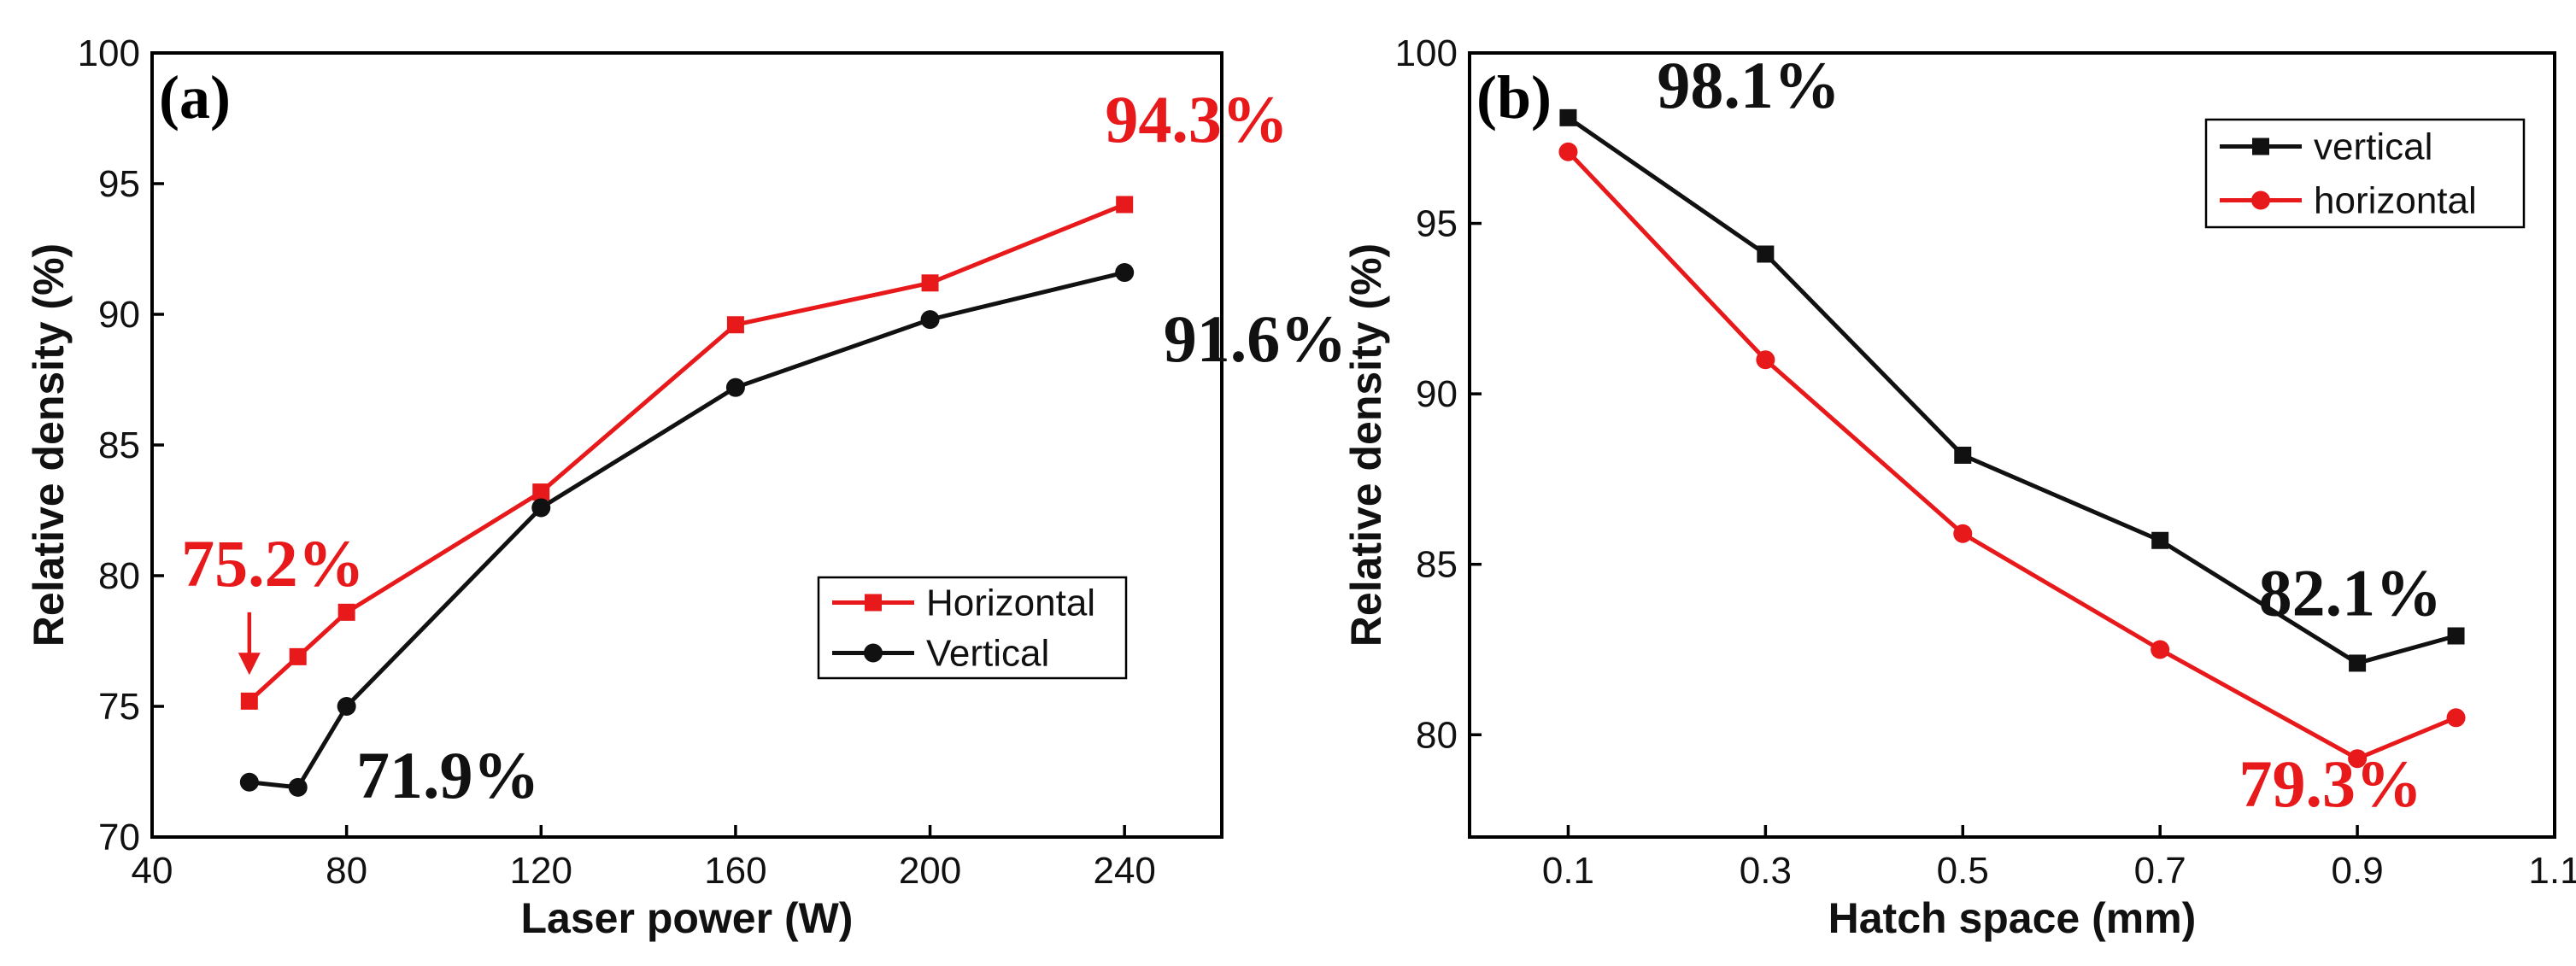 Image resolution: width=2576 pixels, height=966 pixels. Describe the element at coordinates (152, 871) in the screenshot. I see `x-tick-label: 40` at that location.